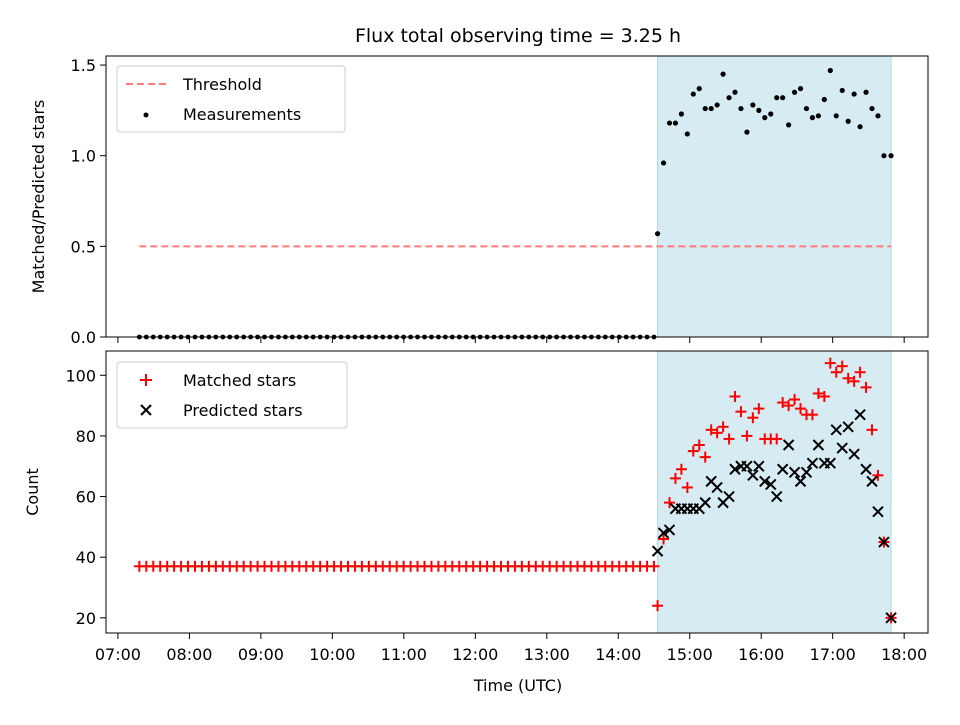 The height and width of the screenshot is (725, 960). Describe the element at coordinates (118, 654) in the screenshot. I see `bottom-x-tick-label: 07:00` at that location.